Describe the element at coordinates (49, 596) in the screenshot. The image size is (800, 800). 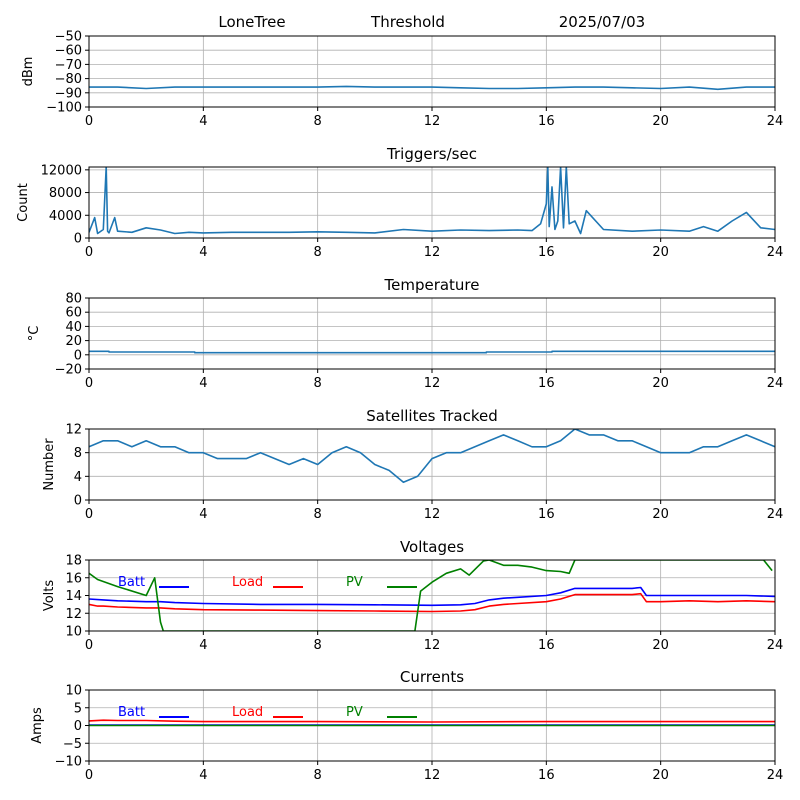
I see `y-axis-label: Volts` at that location.